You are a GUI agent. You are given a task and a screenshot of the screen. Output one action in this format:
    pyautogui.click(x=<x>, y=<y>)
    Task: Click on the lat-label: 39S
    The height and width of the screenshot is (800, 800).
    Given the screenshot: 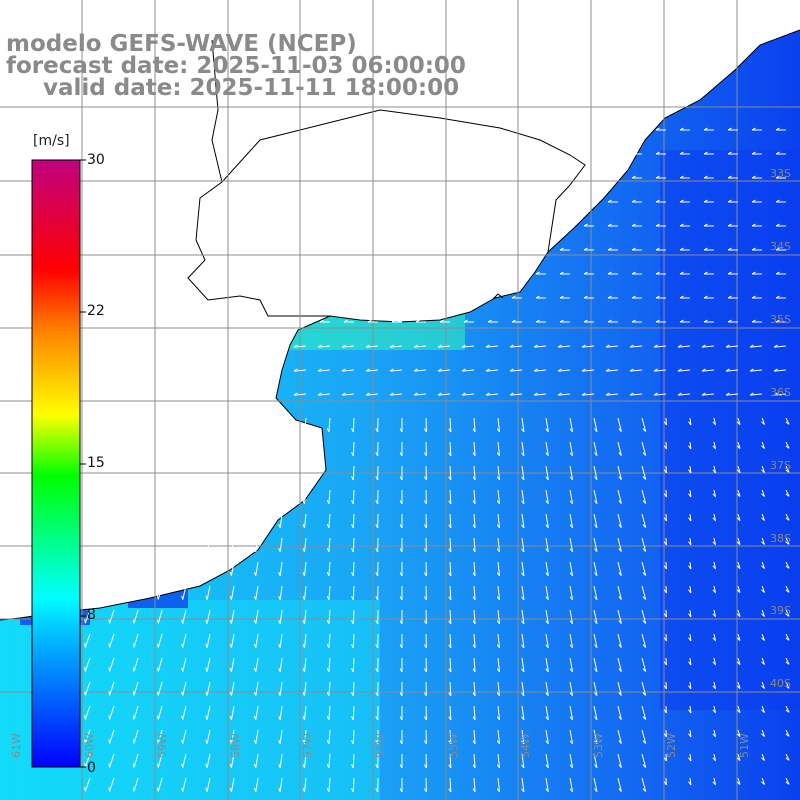 What is the action you would take?
    pyautogui.click(x=780, y=610)
    